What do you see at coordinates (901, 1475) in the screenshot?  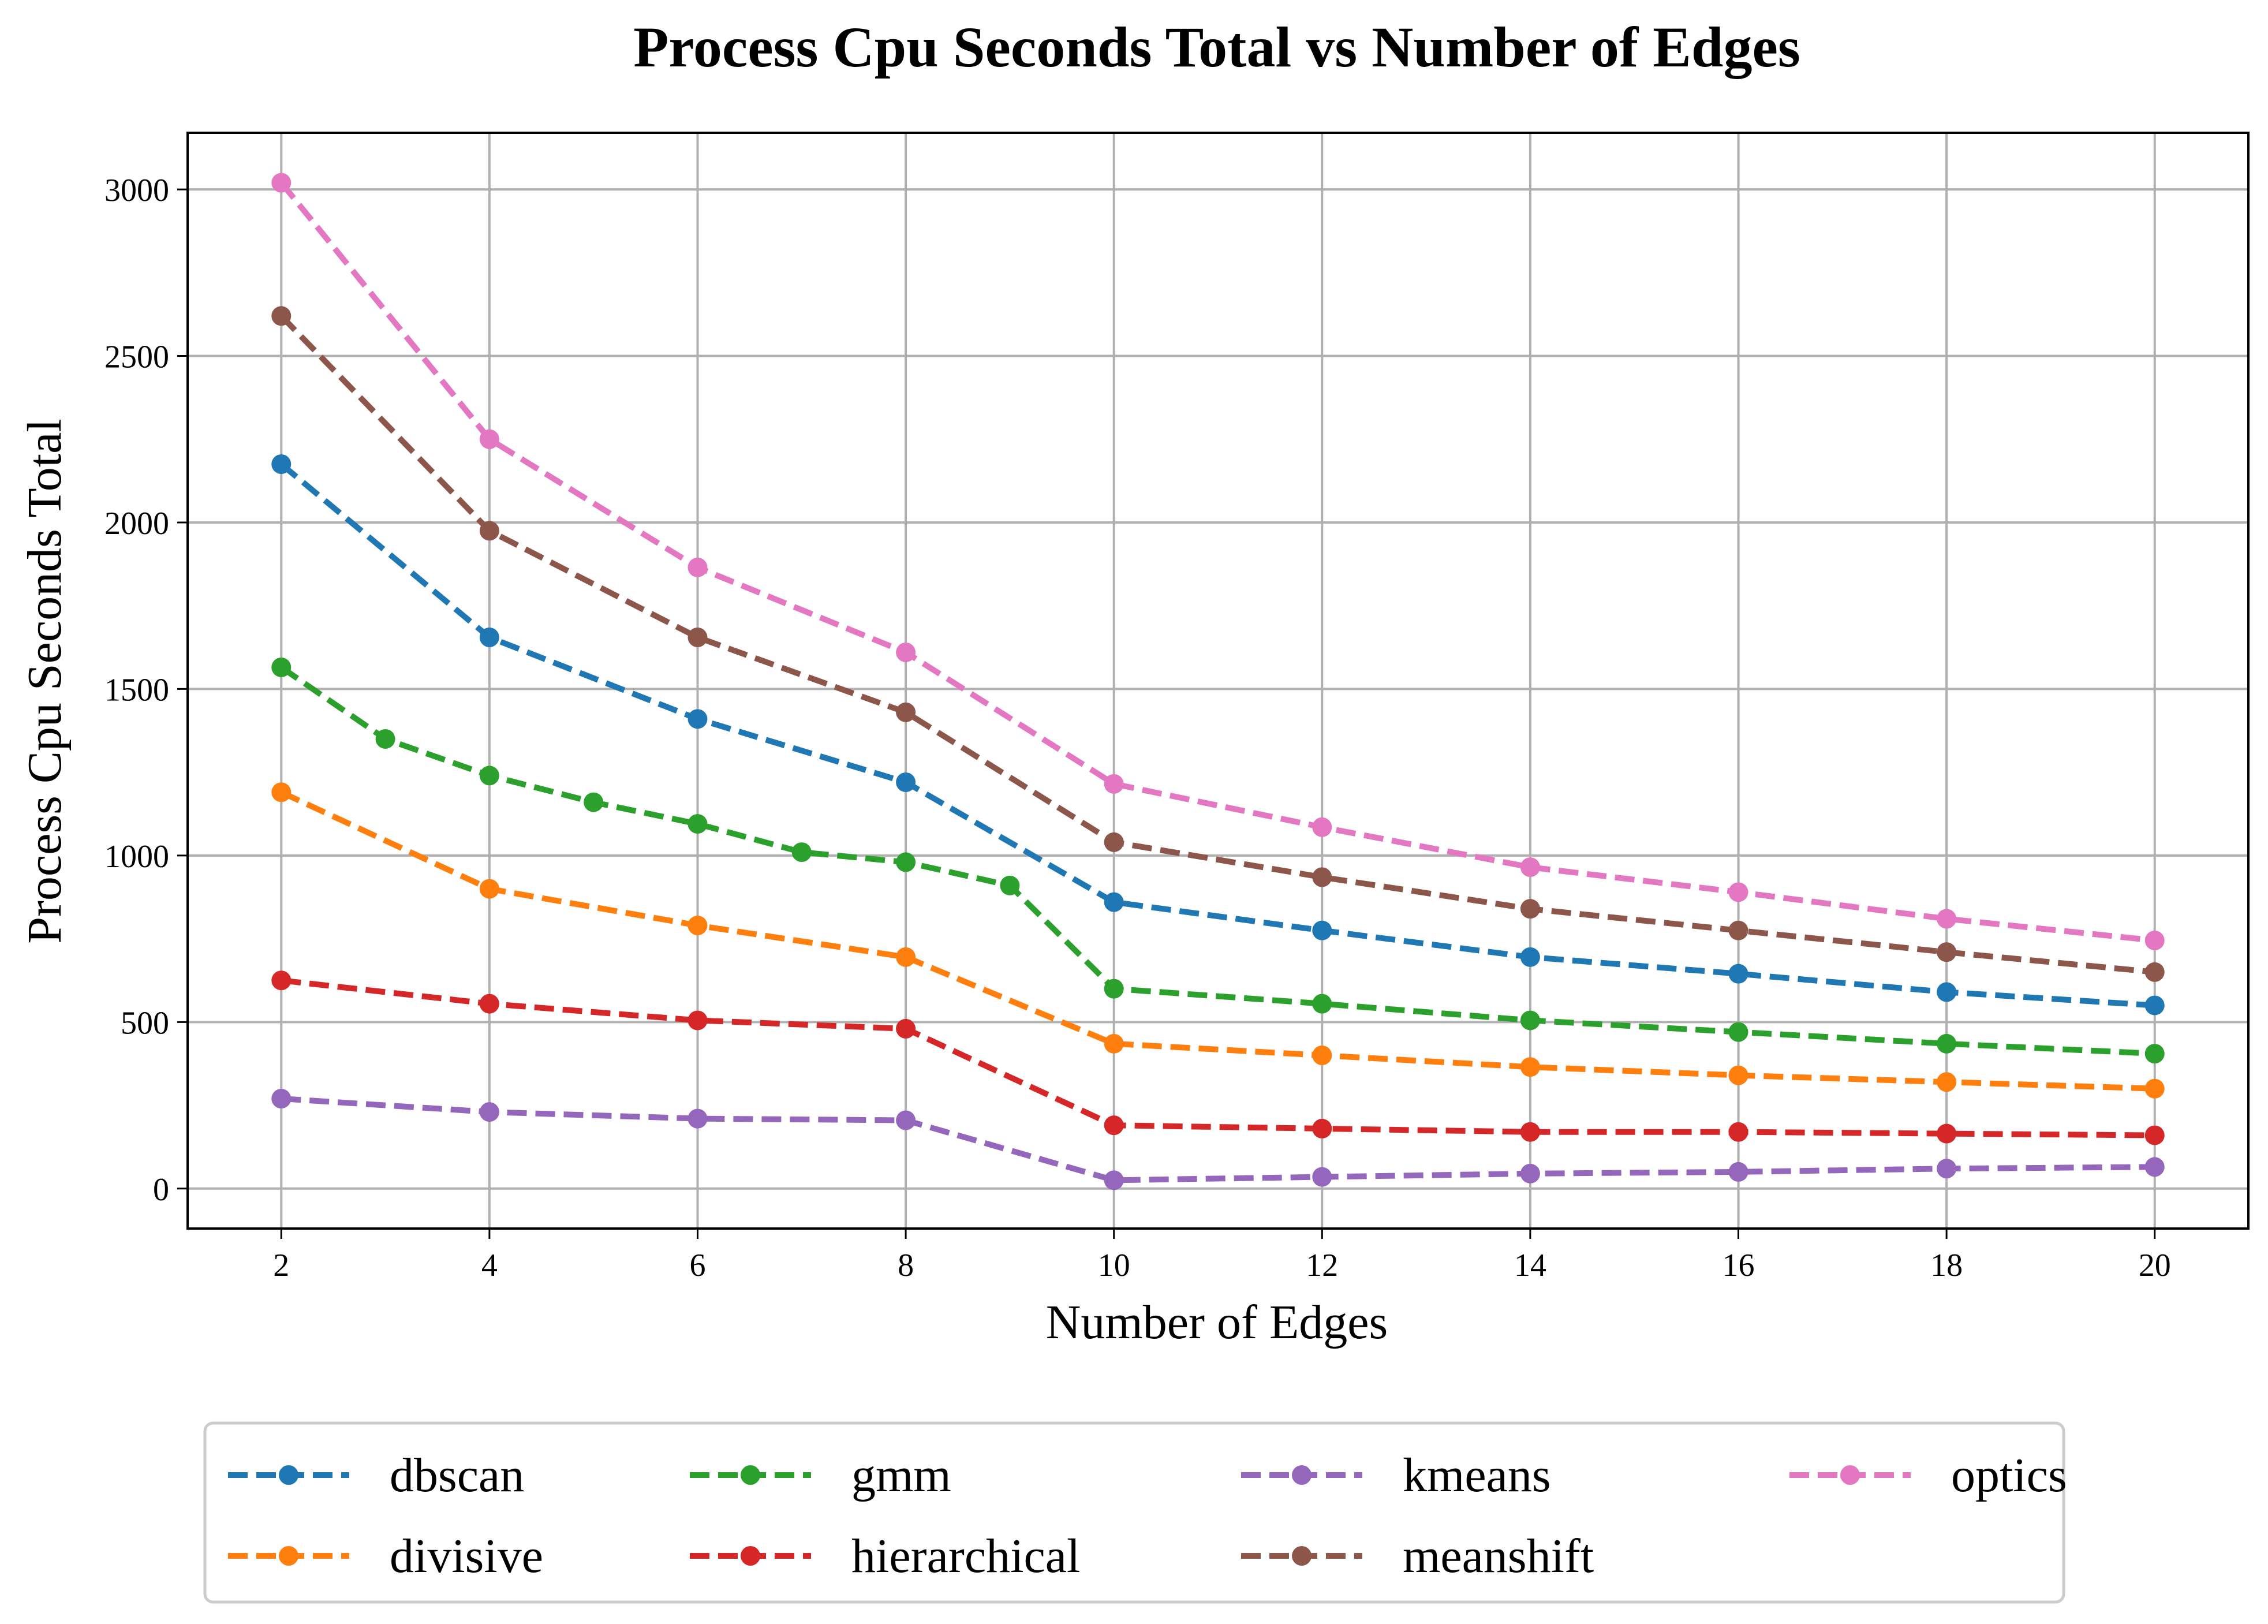 I see `legend-label-gmm: gmm` at bounding box center [901, 1475].